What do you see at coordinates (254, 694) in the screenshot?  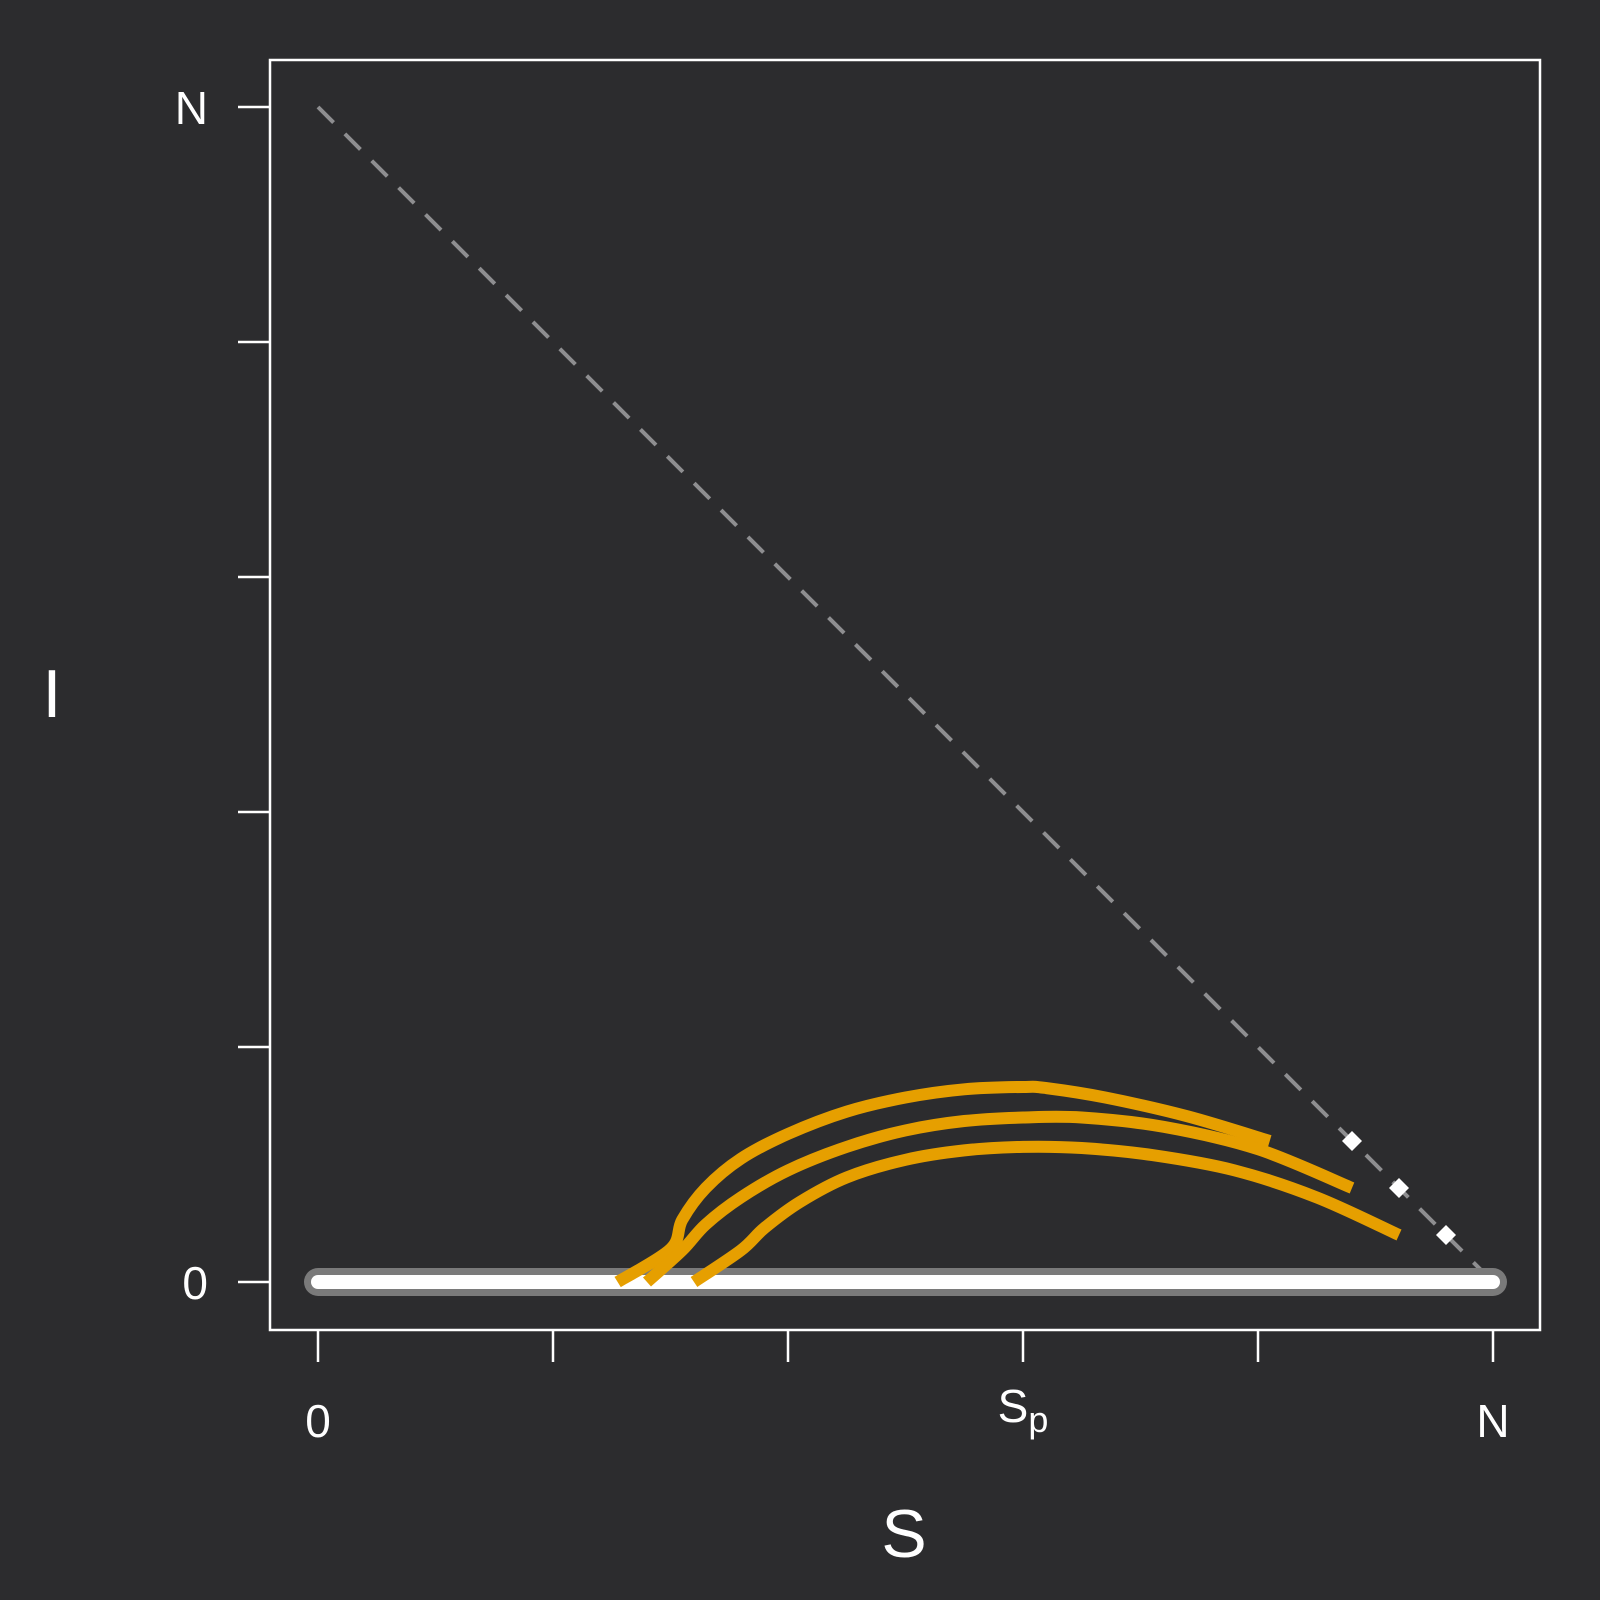 I see `y-axis-ticks` at bounding box center [254, 694].